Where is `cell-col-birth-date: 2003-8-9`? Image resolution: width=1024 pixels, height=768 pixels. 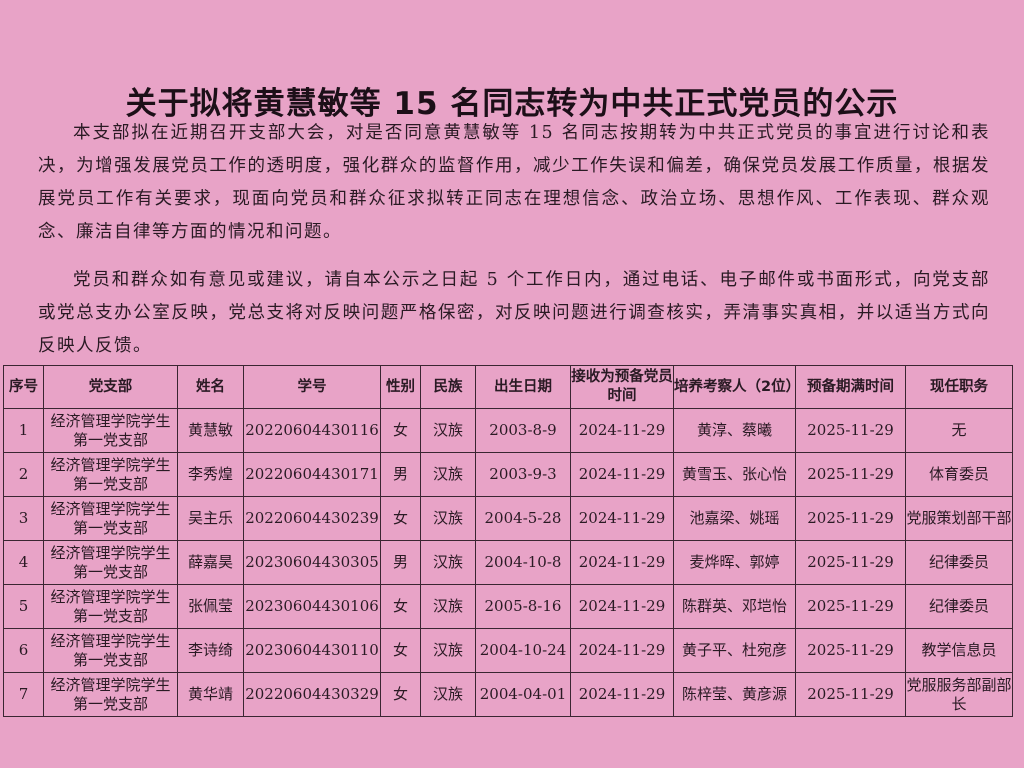 cell-col-birth-date: 2003-8-9 is located at coordinates (523, 430).